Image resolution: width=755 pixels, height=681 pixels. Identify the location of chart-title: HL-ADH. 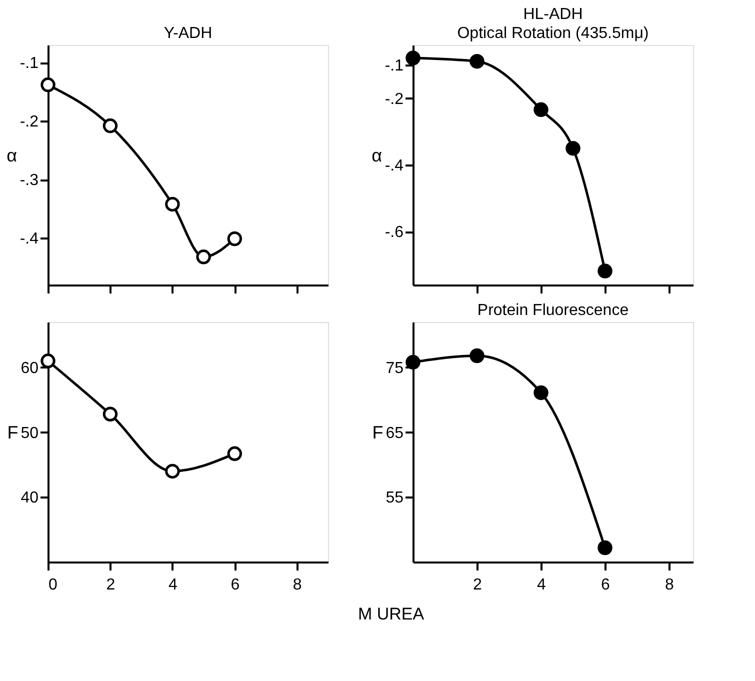
(553, 14).